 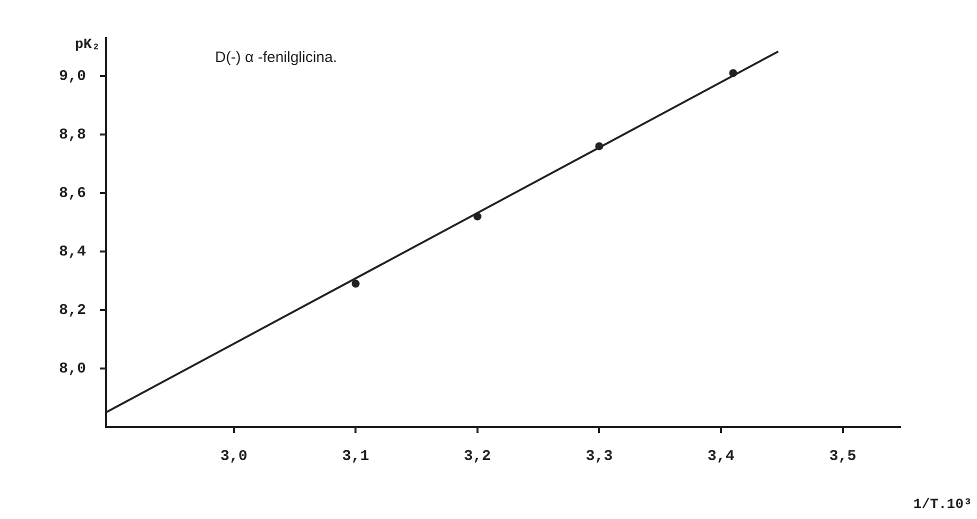 I want to click on x-tick-label: 3,1, so click(x=356, y=456).